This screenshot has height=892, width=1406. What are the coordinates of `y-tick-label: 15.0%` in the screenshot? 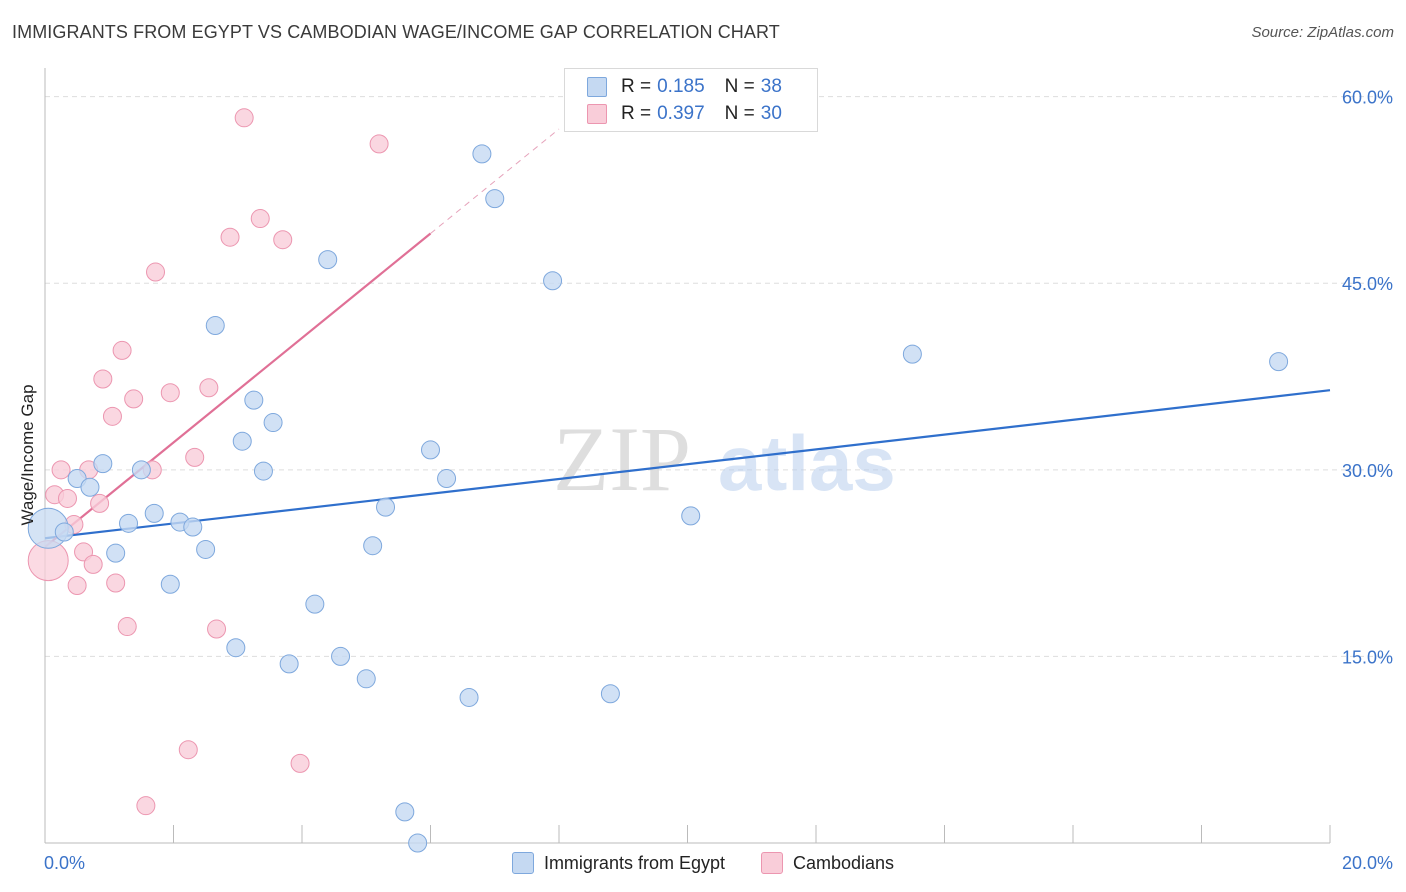 It's located at (1367, 657).